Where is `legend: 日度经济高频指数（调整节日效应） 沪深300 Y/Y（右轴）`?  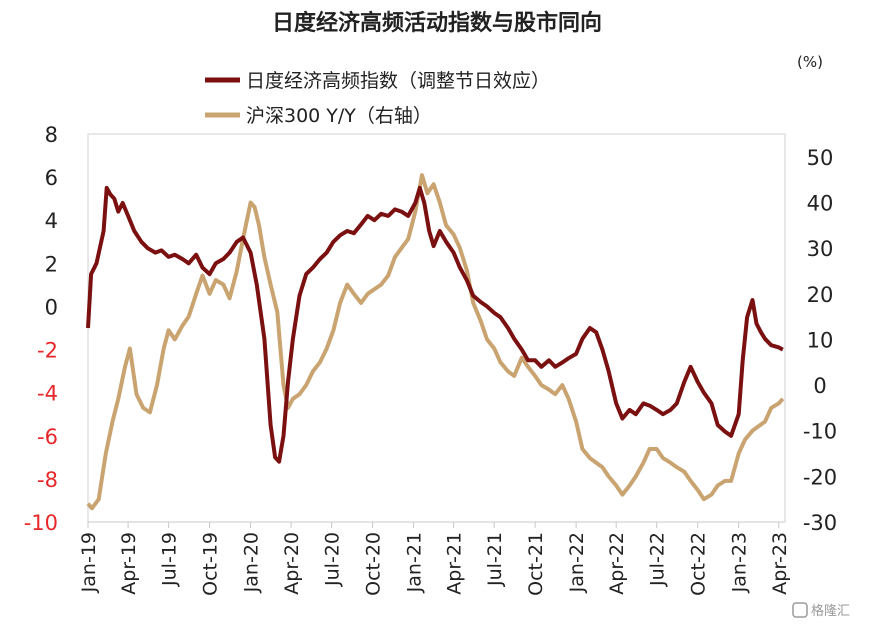 legend: 日度经济高频指数（调整节日效应） 沪深300 Y/Y（右轴） is located at coordinates (377, 98).